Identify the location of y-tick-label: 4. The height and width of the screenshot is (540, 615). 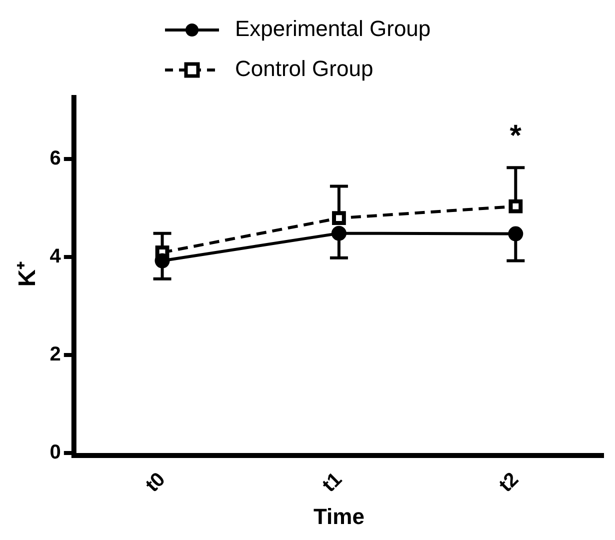
(56, 256).